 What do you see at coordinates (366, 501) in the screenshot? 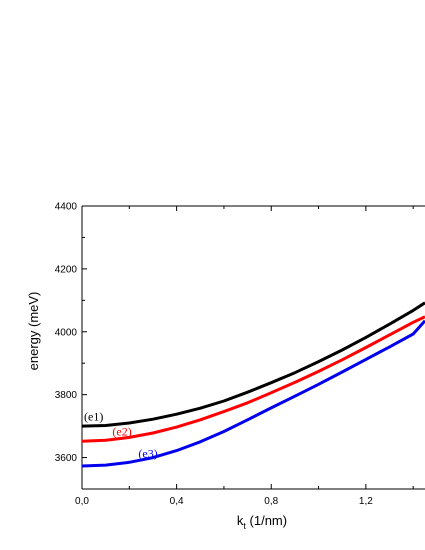
I see `x-tick-label: 1,2` at bounding box center [366, 501].